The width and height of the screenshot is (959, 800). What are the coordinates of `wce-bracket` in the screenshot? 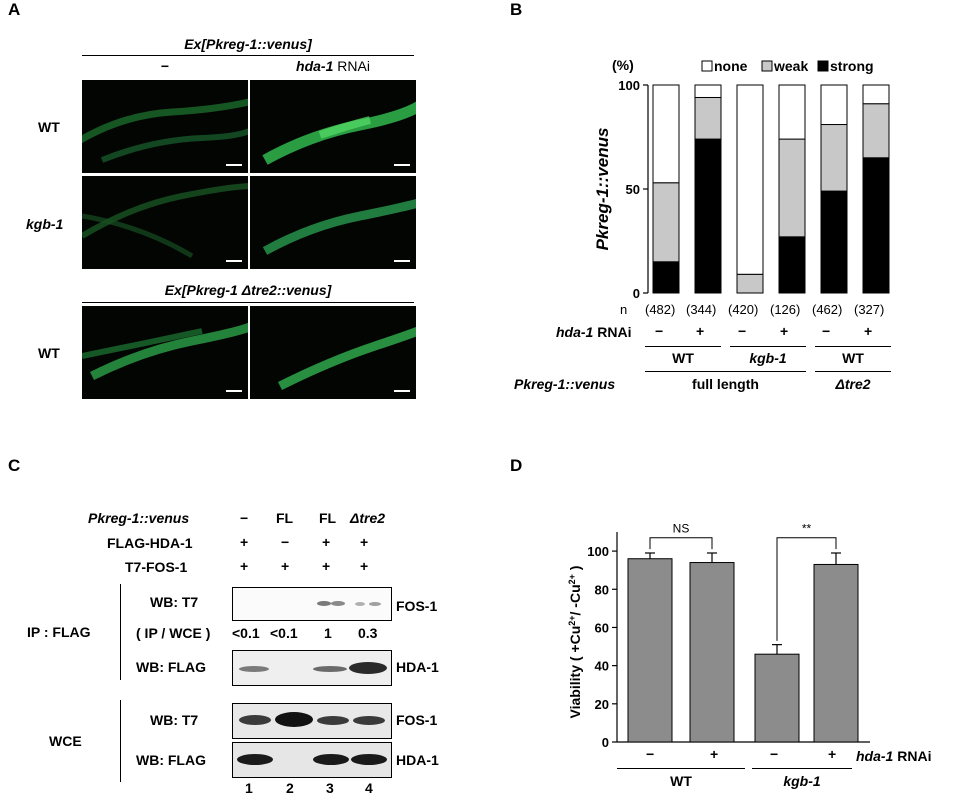 It's located at (120, 741).